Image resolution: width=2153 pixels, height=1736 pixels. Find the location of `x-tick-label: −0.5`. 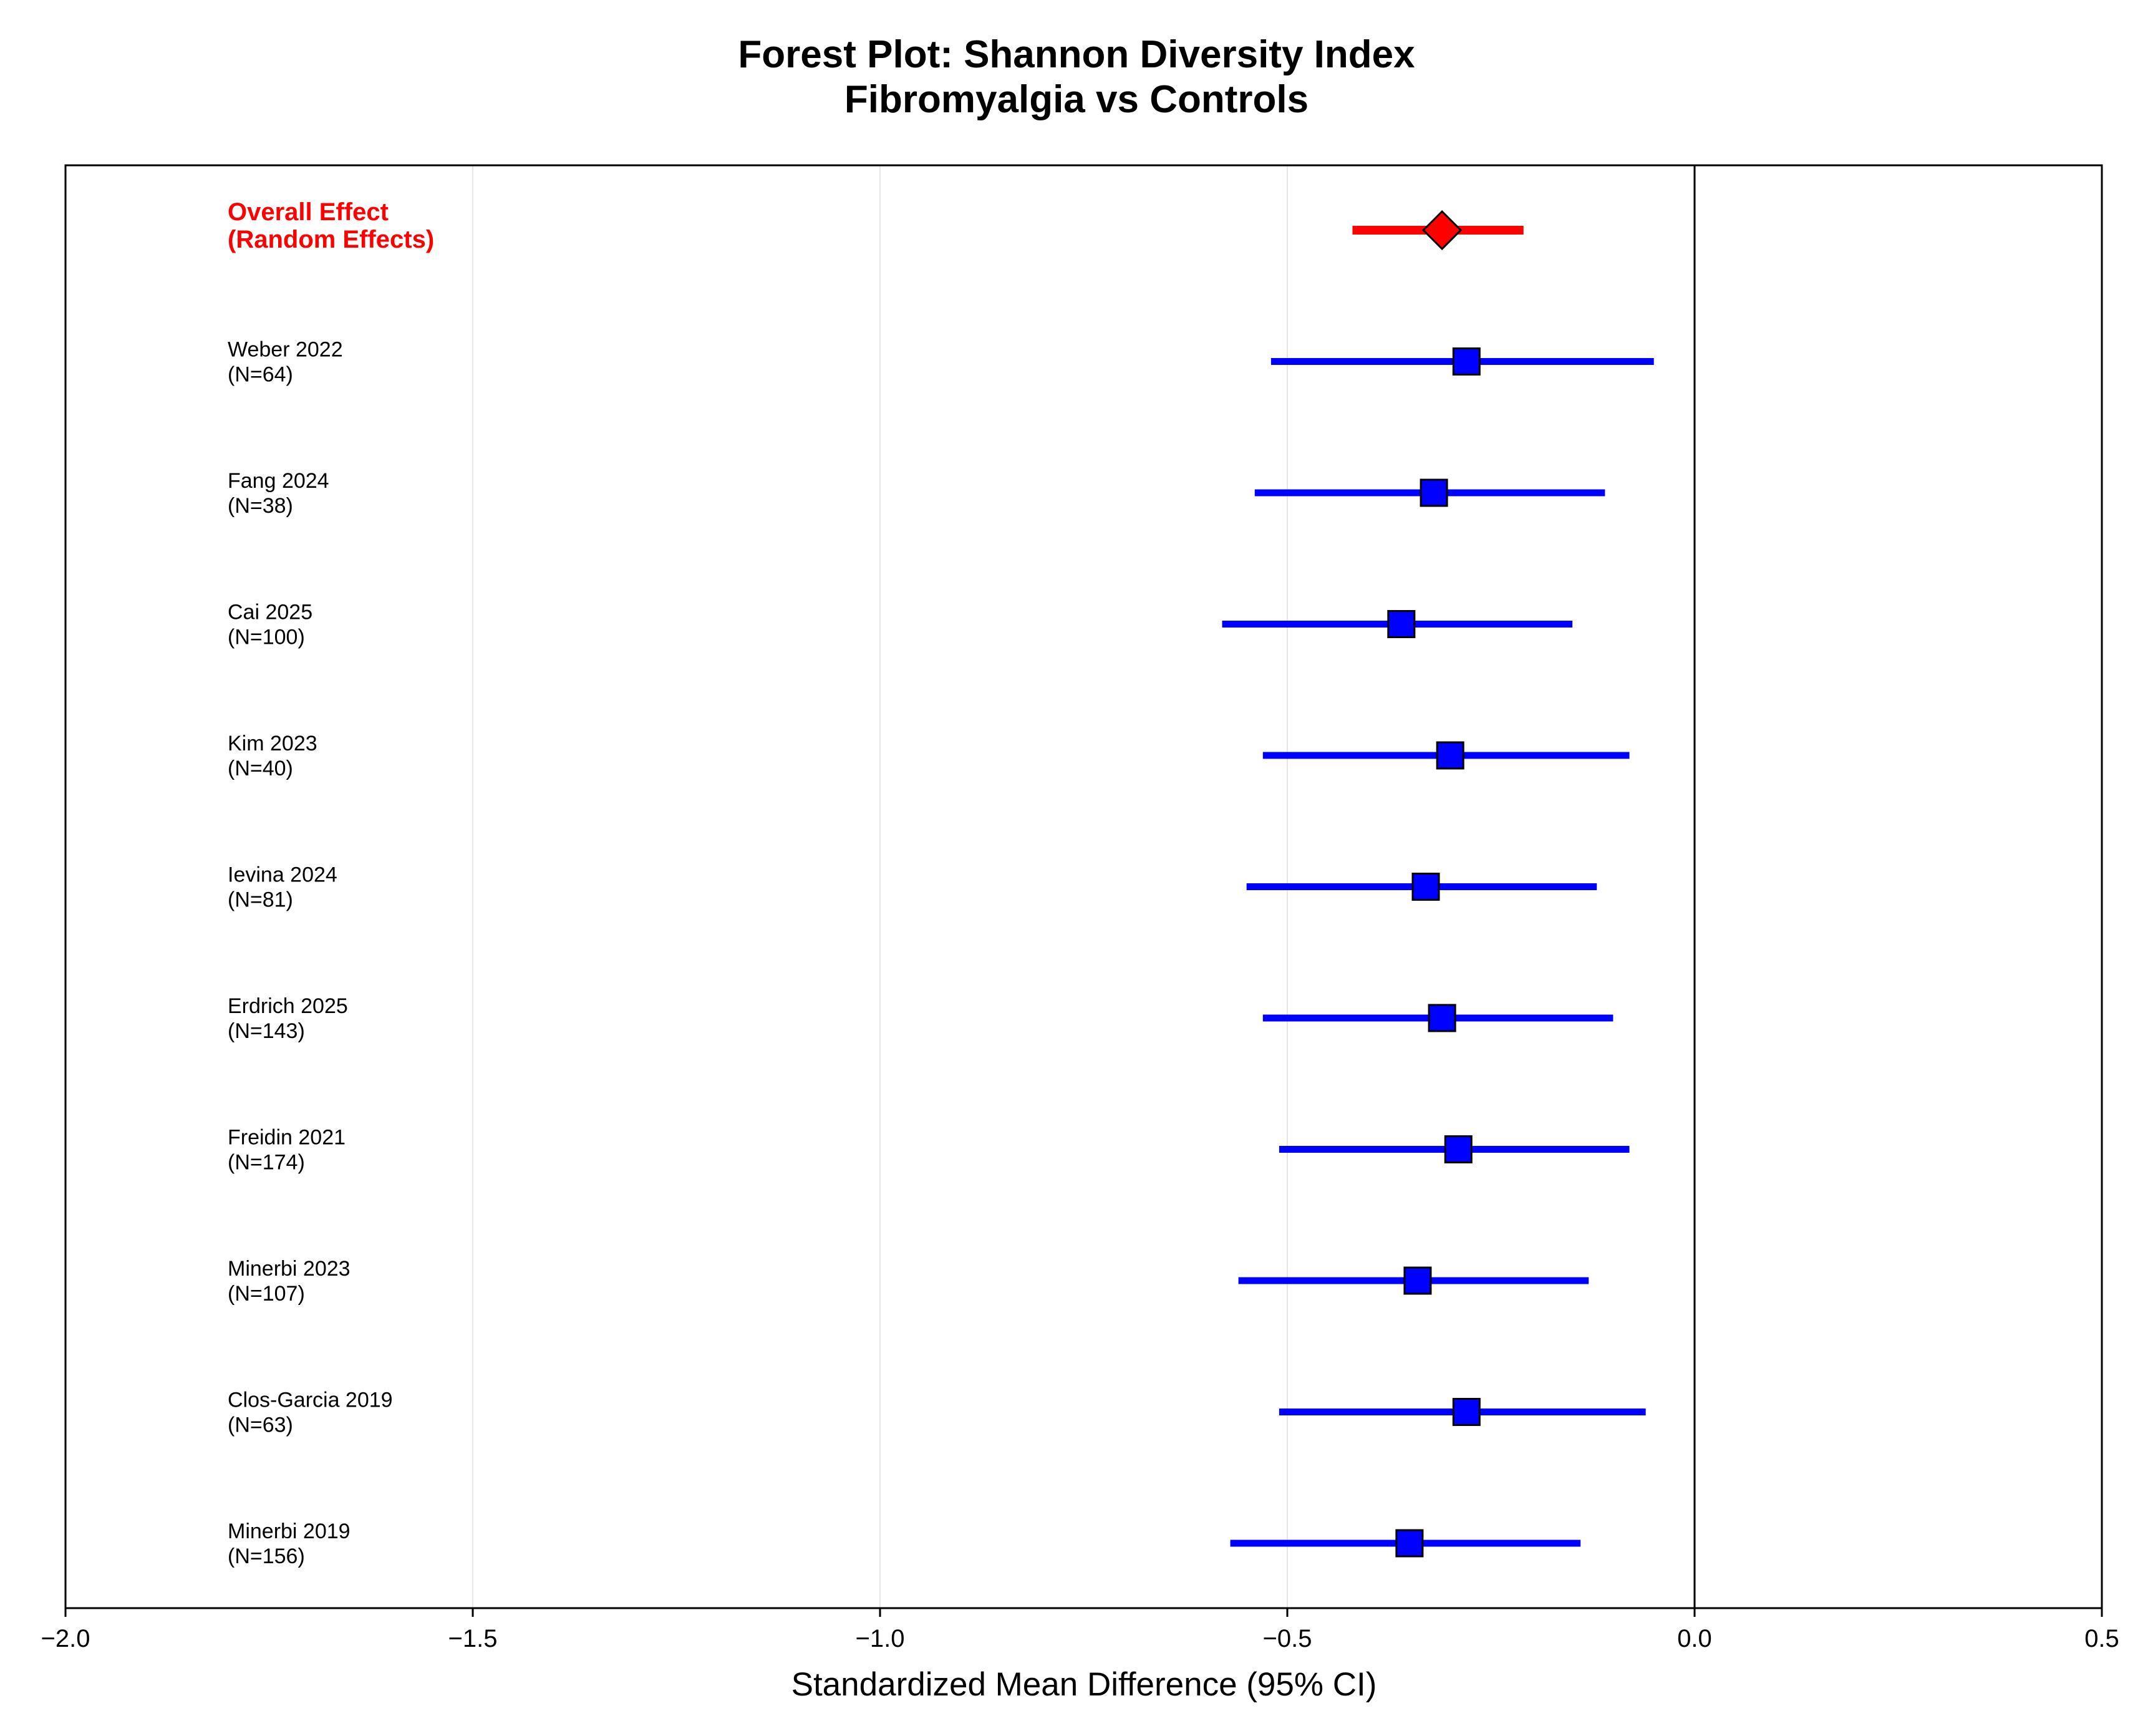

x-tick-label: −0.5 is located at coordinates (1287, 1638).